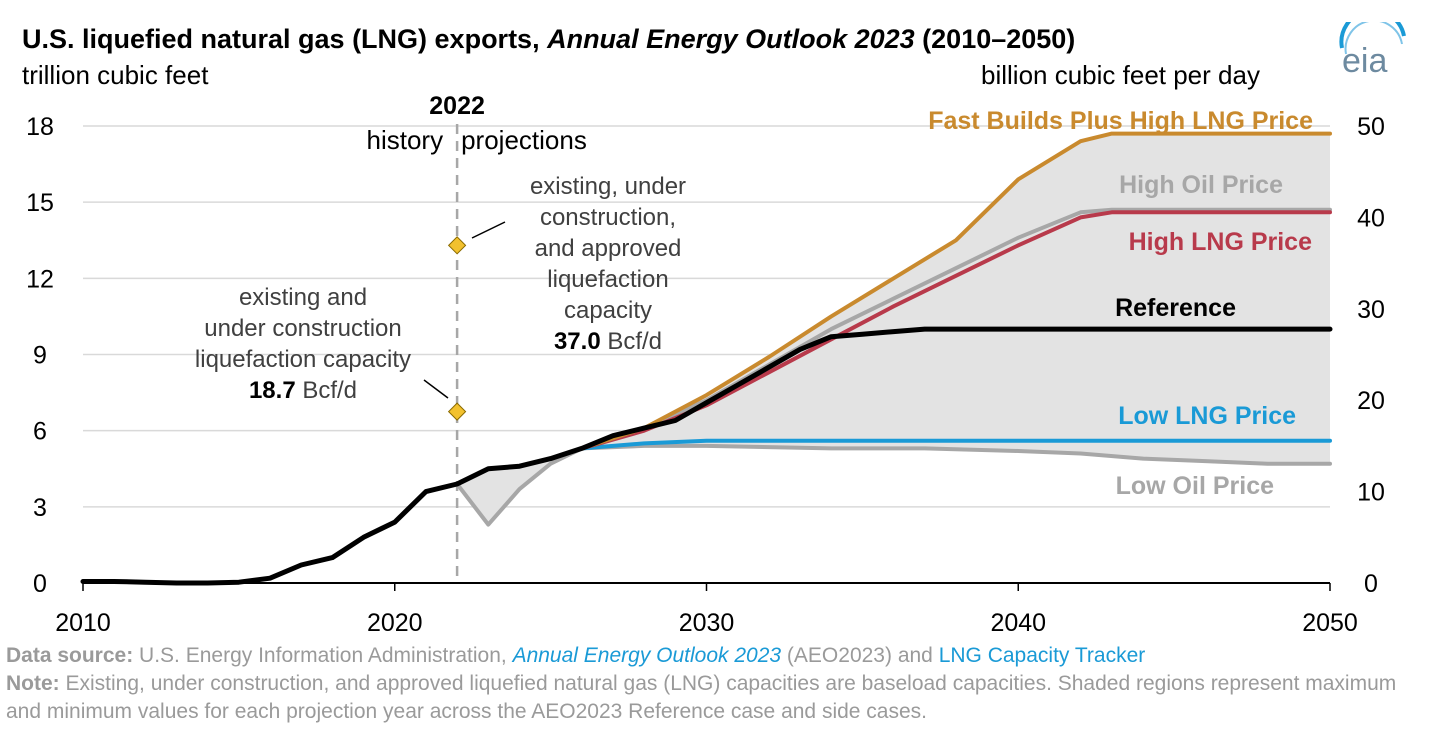 The height and width of the screenshot is (750, 1432). I want to click on x-tick-label: 2030, so click(707, 623).